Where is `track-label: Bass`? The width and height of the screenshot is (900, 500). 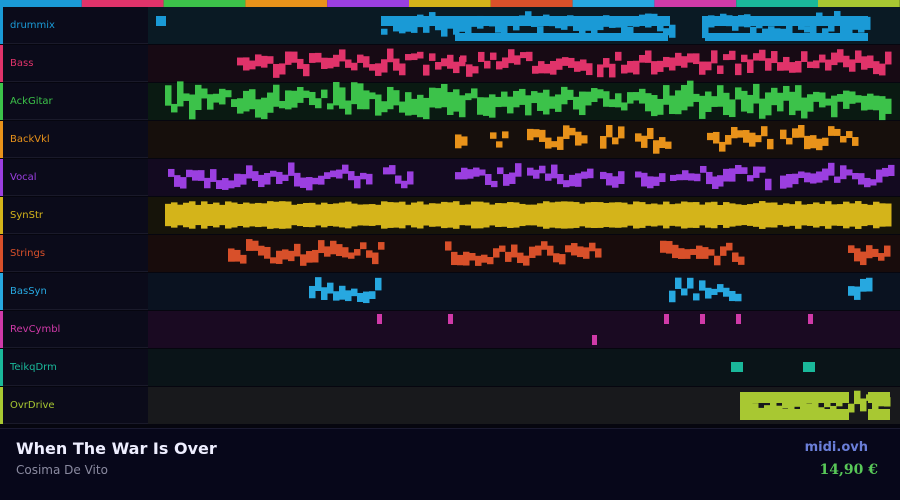
track-label: Bass is located at coordinates (74, 63).